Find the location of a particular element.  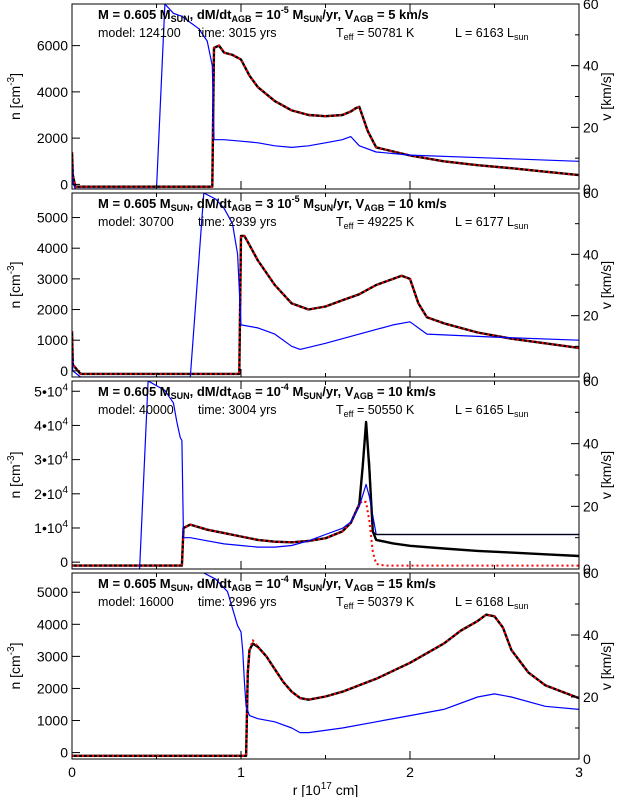

x-tick-label: 2 is located at coordinates (410, 772).